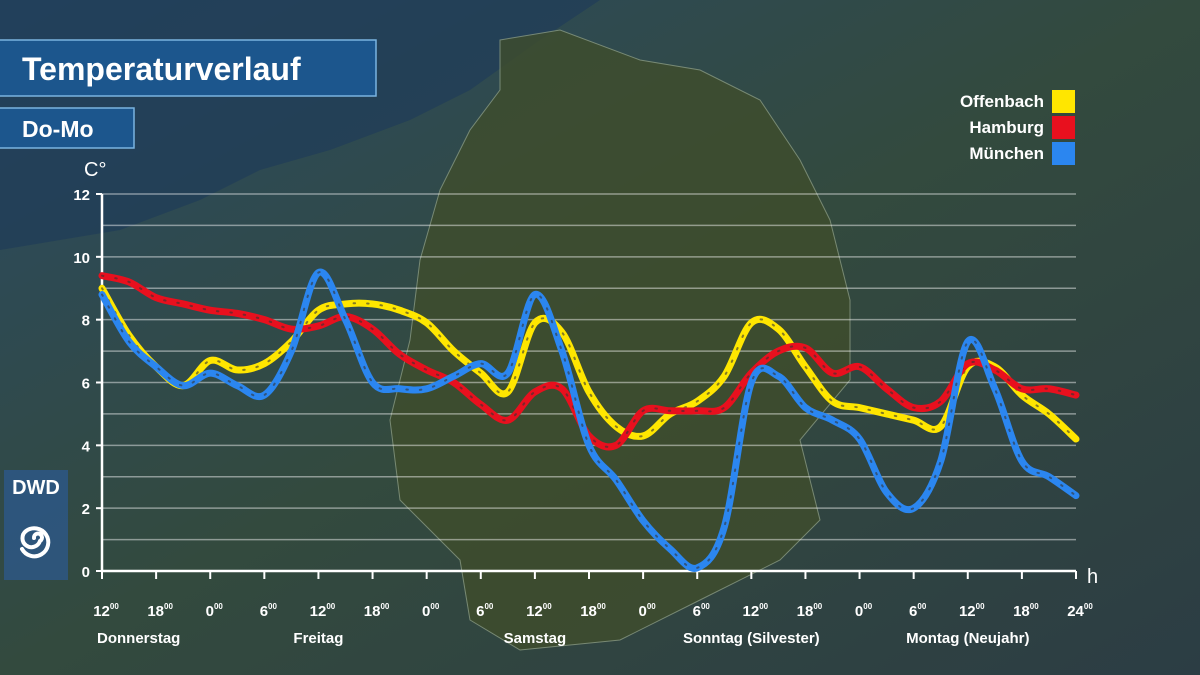  I want to click on day-label: Donnerstag, so click(138, 638).